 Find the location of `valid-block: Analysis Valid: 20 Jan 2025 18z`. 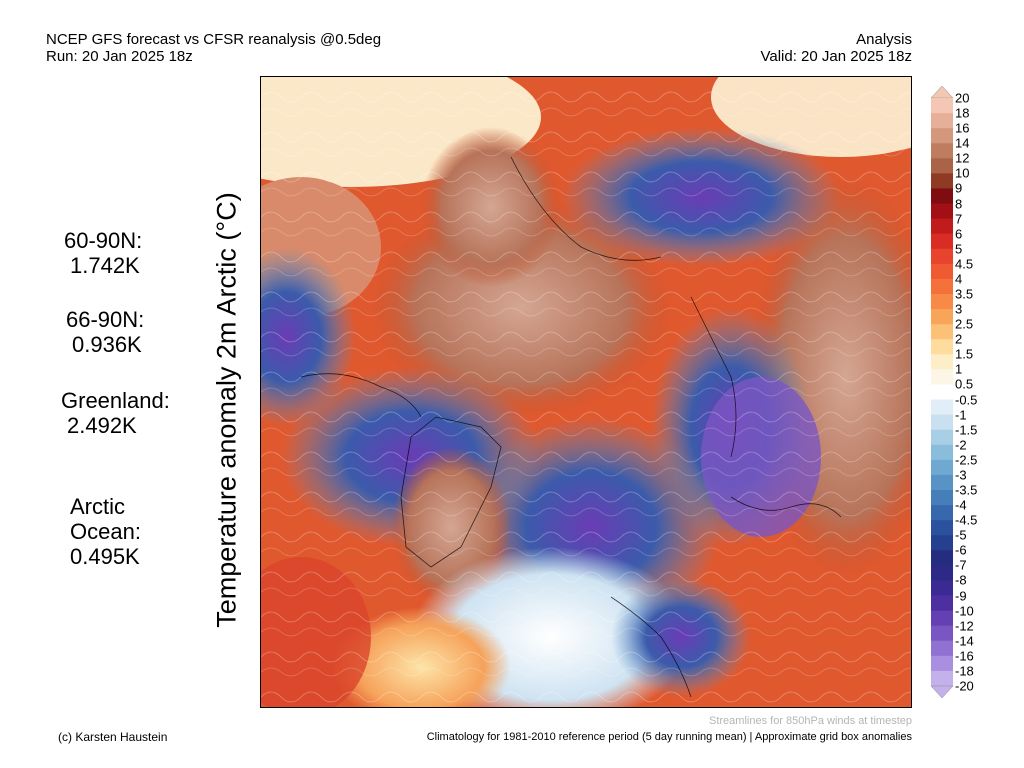

valid-block: Analysis Valid: 20 Jan 2025 18z is located at coordinates (836, 48).